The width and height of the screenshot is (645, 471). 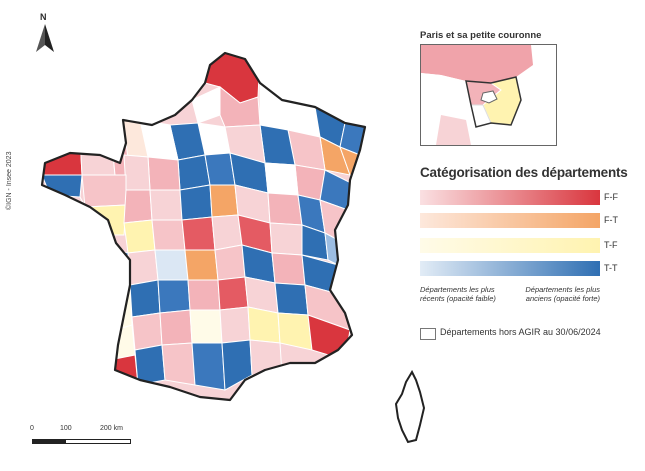 What do you see at coordinates (611, 245) in the screenshot?
I see `legend-label-tf: T-F` at bounding box center [611, 245].